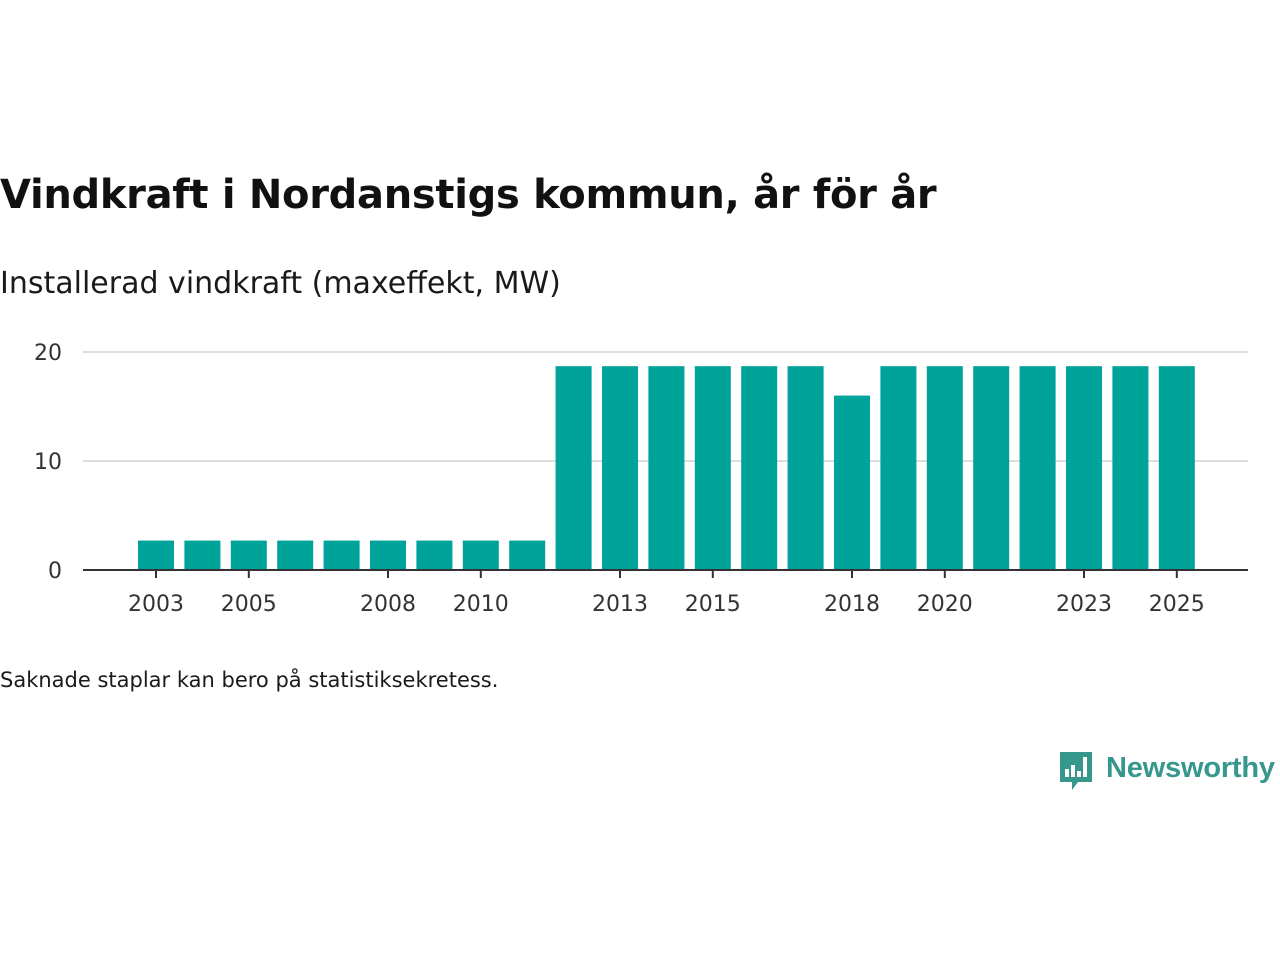 The width and height of the screenshot is (1280, 960). I want to click on x-tick-label: 2010, so click(481, 604).